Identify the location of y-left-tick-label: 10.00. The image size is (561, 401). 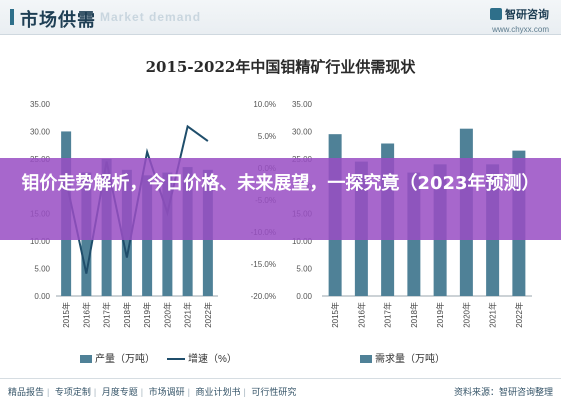
(40, 241).